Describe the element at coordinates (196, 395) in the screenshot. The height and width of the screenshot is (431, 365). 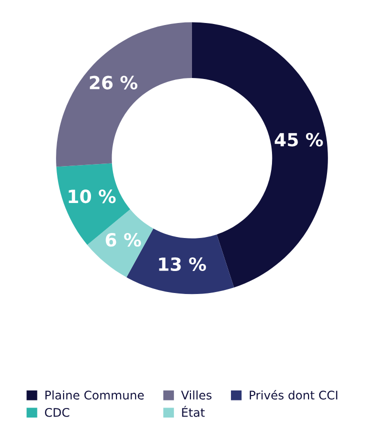
I see `legend-label: Villes` at that location.